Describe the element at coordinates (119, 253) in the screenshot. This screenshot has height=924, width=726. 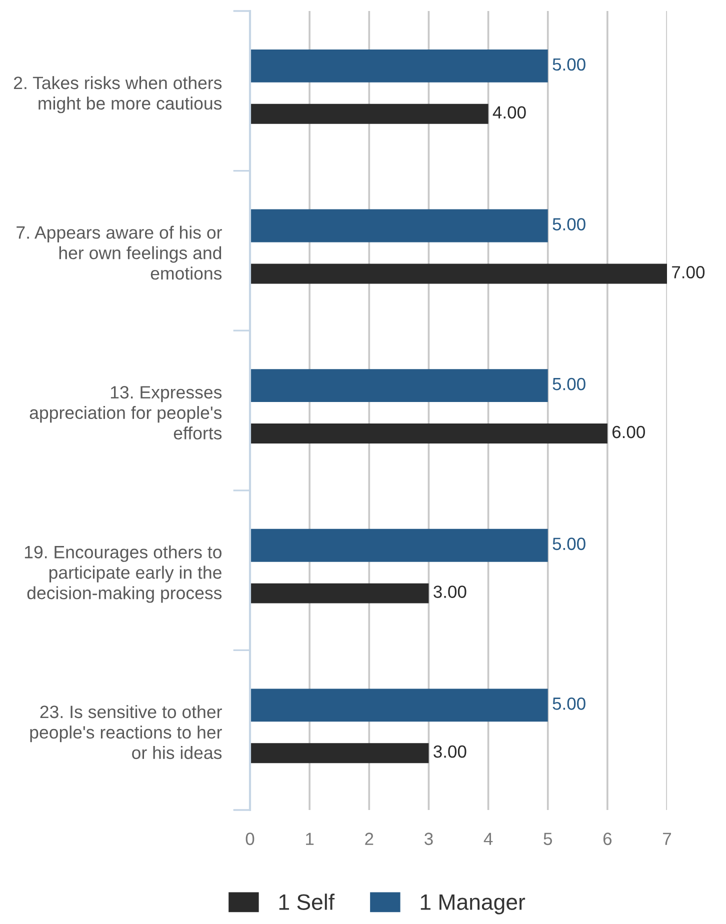
I see `y-tick-label: 7. Appears aware of his or her own feelings and emotions` at that location.